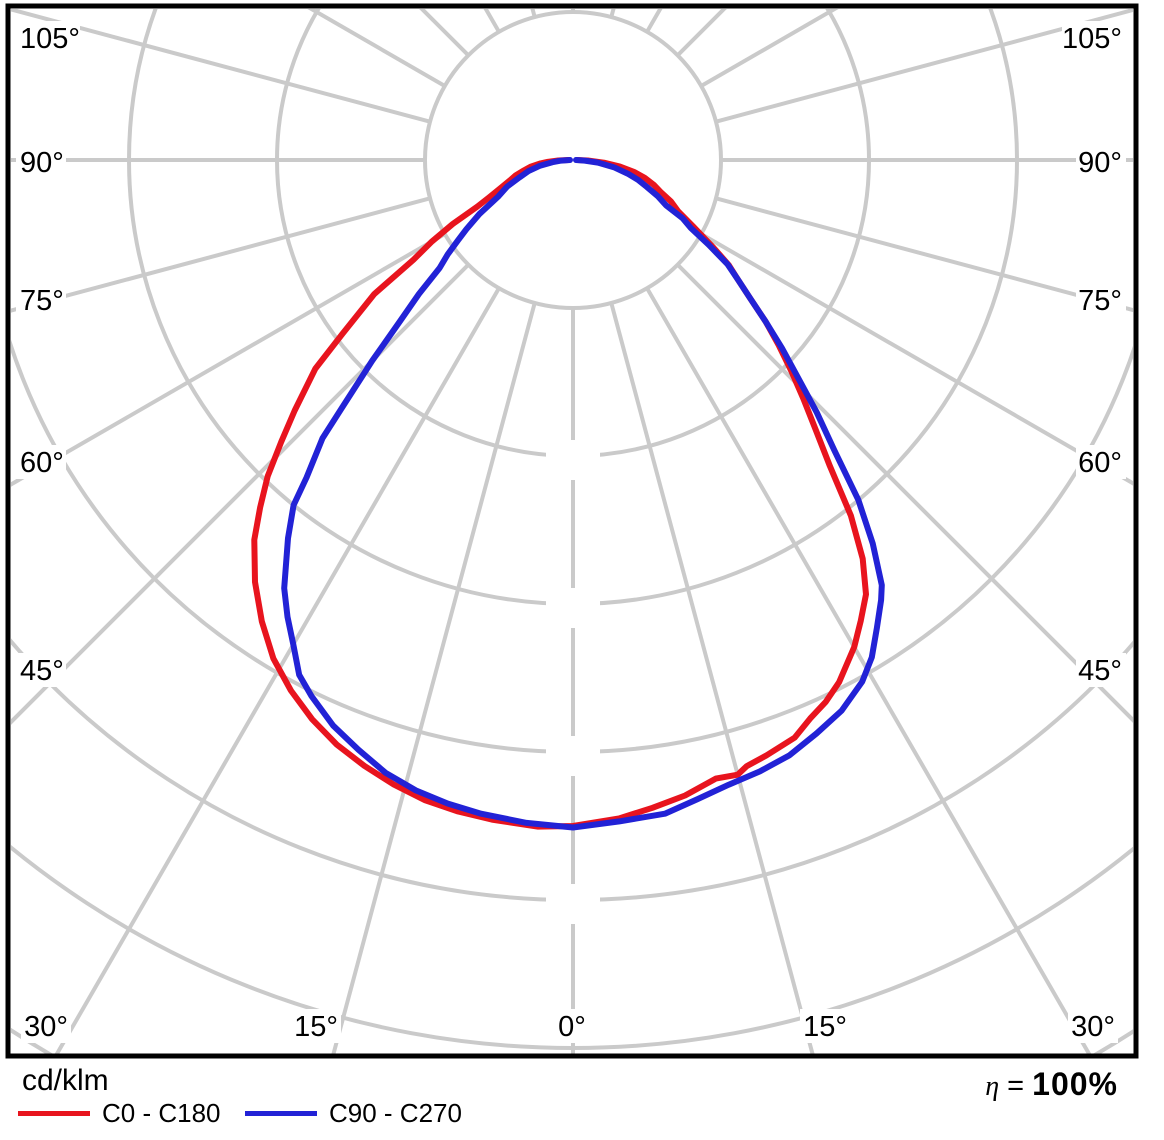  What do you see at coordinates (582, 1116) in the screenshot?
I see `legend: C0 - C180 C90 - C270` at bounding box center [582, 1116].